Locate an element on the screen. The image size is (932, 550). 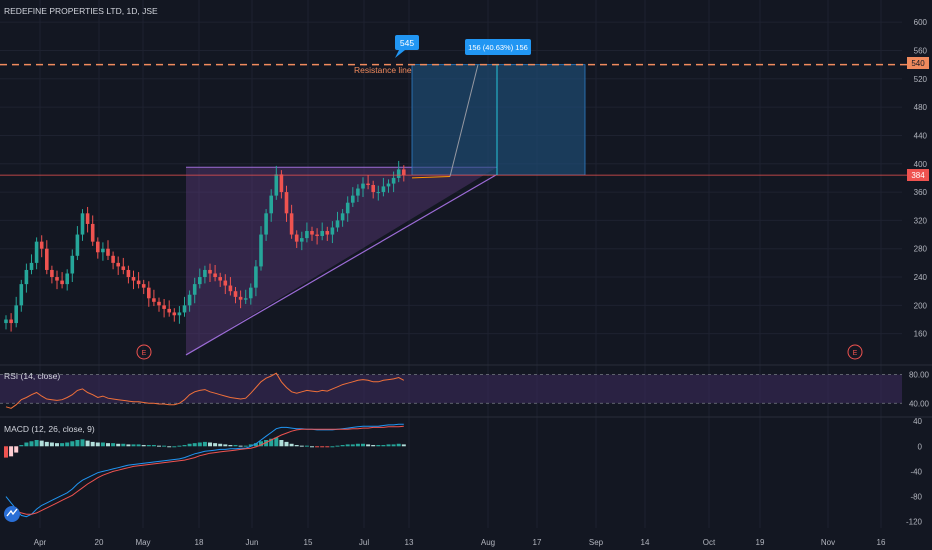
earnings-marker-2: E is located at coordinates (855, 352).